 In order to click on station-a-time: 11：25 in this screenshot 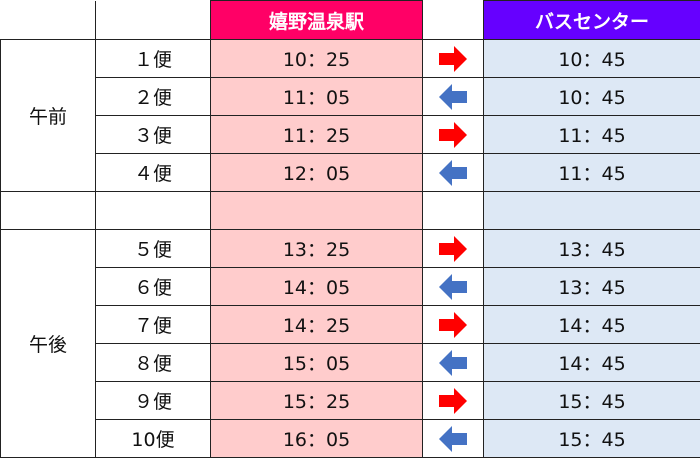, I will do `click(316, 134)`.